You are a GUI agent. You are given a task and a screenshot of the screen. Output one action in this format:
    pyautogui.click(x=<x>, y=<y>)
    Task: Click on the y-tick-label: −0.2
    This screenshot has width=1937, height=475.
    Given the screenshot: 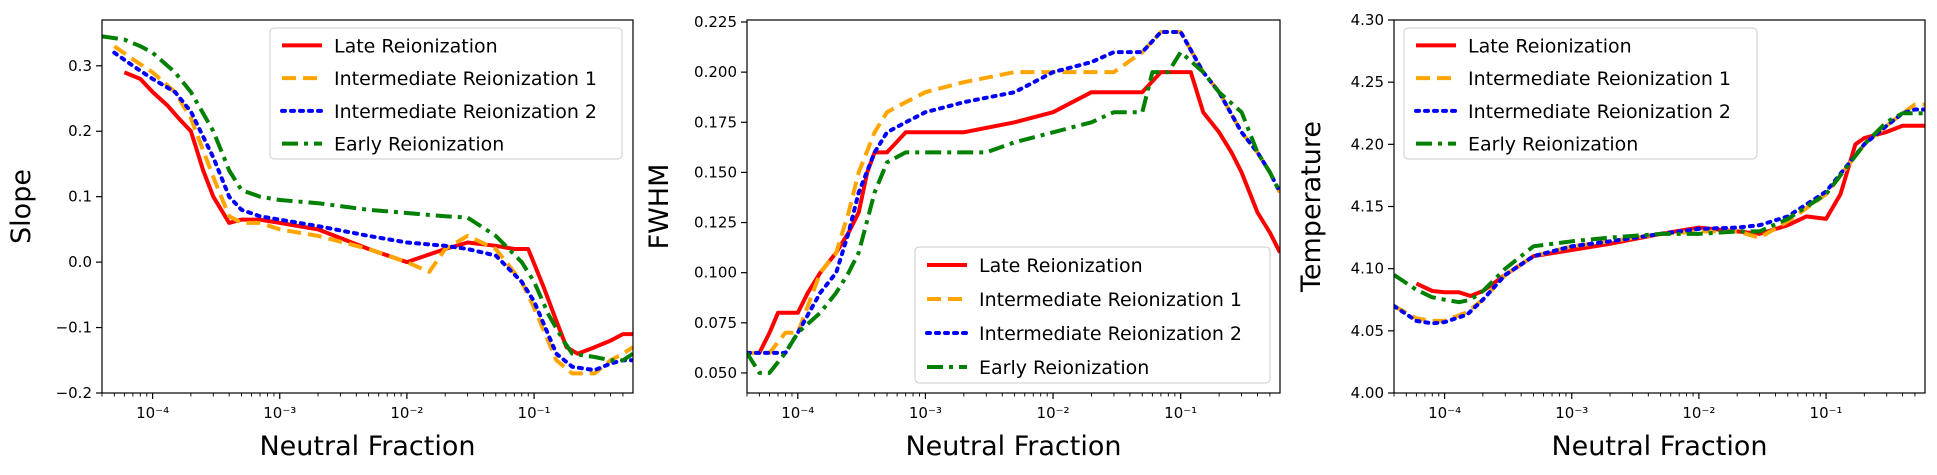 What is the action you would take?
    pyautogui.click(x=74, y=393)
    